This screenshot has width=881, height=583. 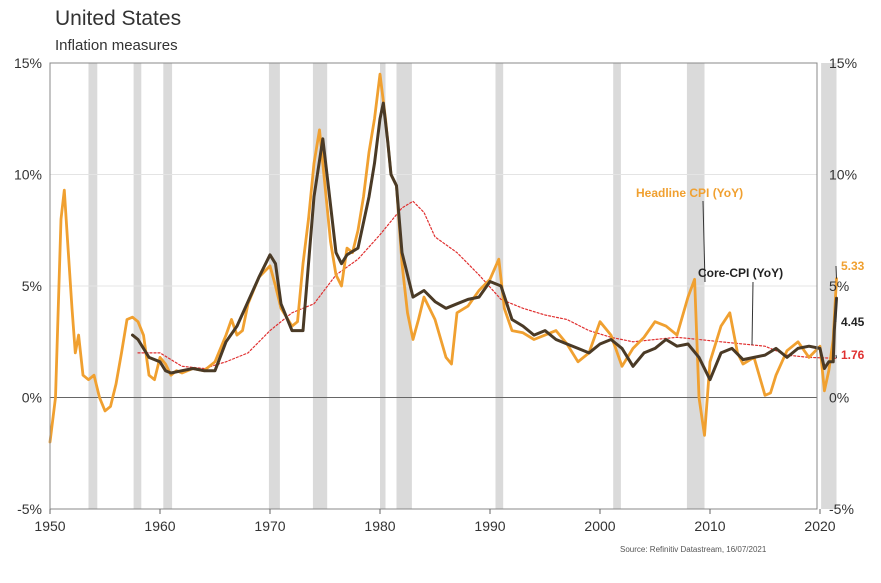 What do you see at coordinates (28, 175) in the screenshot?
I see `y-tick-label-left: 10%` at bounding box center [28, 175].